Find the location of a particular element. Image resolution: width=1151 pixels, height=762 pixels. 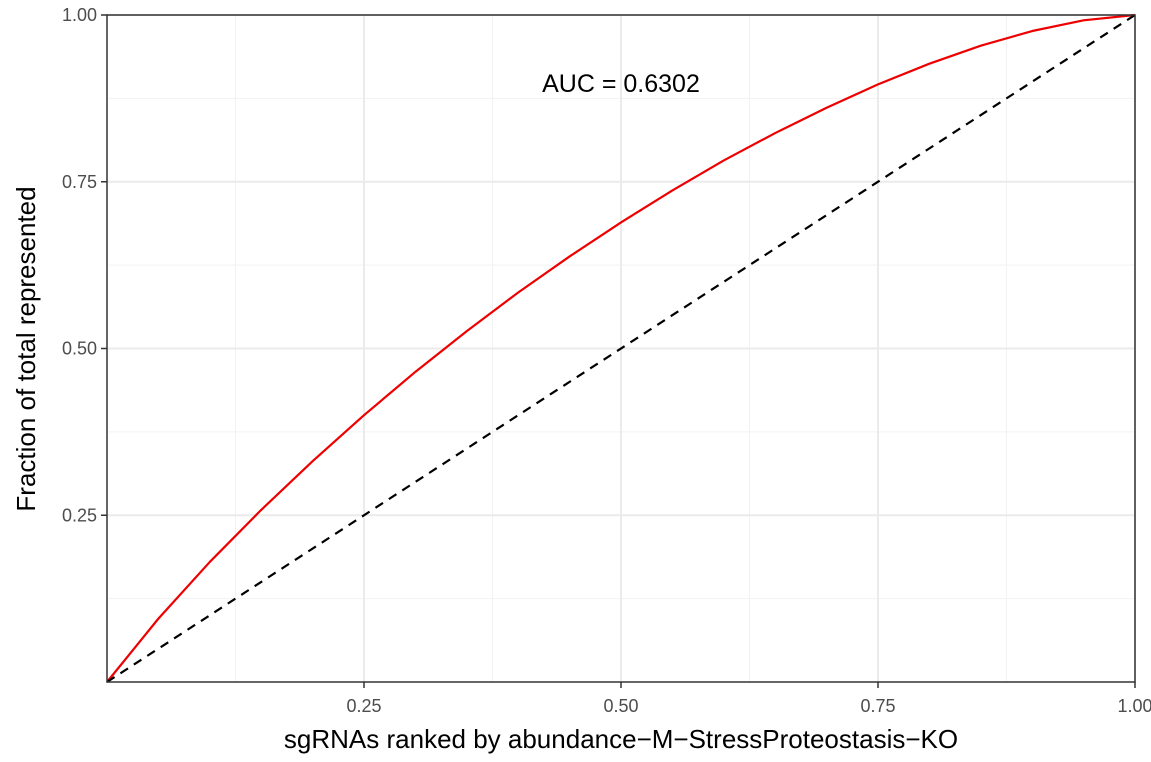

x-axis: 0.25 0.50 0.75 1.00 is located at coordinates (748, 699).